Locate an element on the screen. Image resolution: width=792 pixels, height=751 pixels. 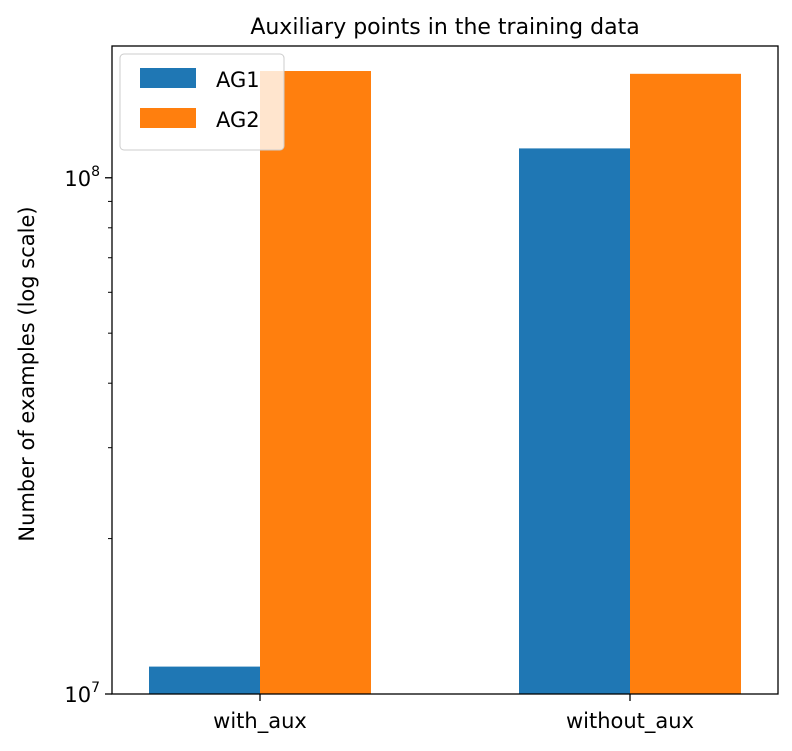
legend-label-AG2: AG2 is located at coordinates (238, 120).